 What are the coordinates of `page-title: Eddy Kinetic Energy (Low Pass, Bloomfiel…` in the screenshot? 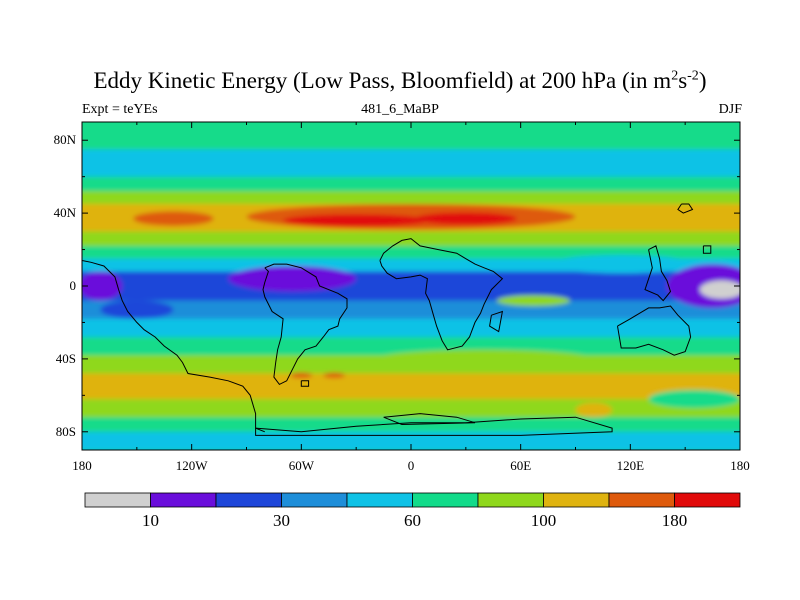 It's located at (400, 81).